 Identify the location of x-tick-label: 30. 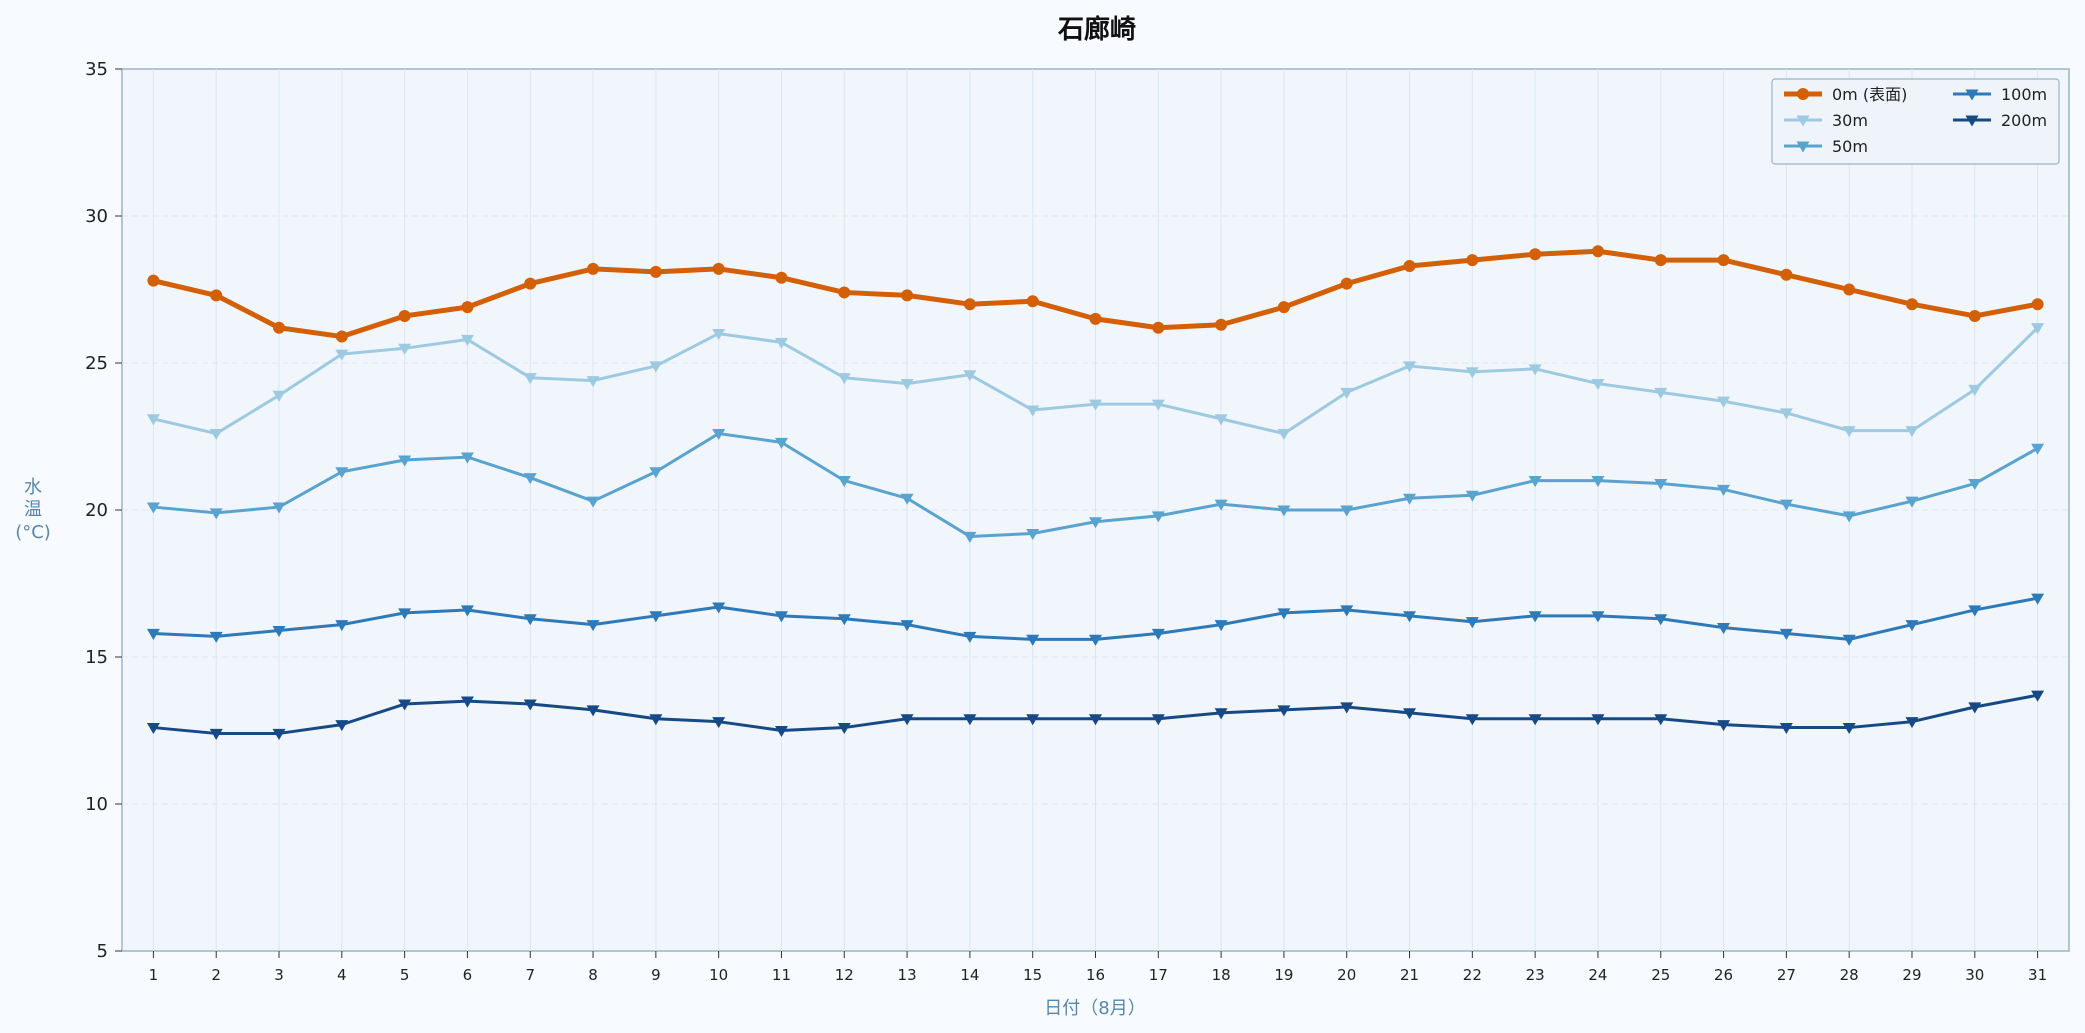
(1974, 975).